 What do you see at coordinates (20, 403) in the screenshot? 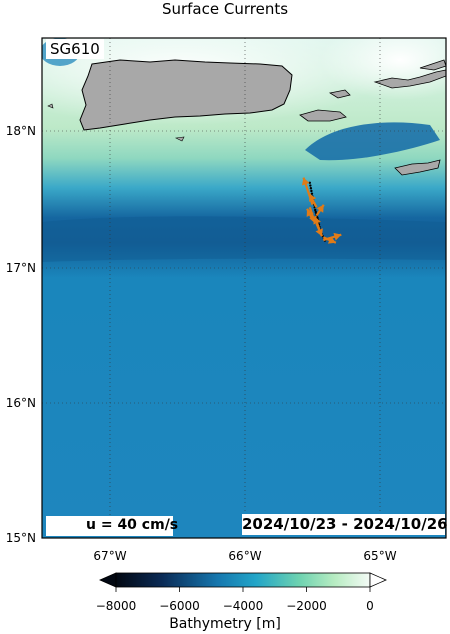
I see `lat-label-16: 16°N` at bounding box center [20, 403].